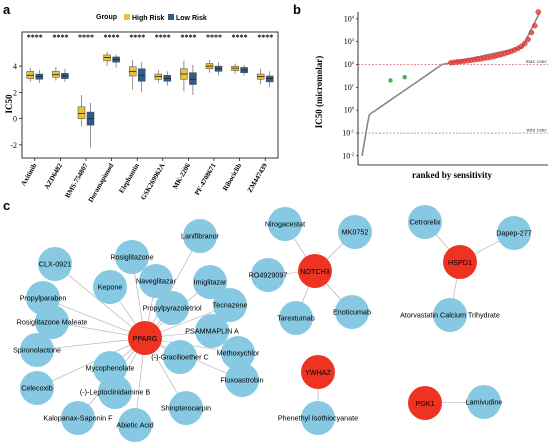 Image resolution: width=550 pixels, height=445 pixels. Describe the element at coordinates (484, 402) in the screenshot. I see `drug-node-label: Lamivudine` at that location.